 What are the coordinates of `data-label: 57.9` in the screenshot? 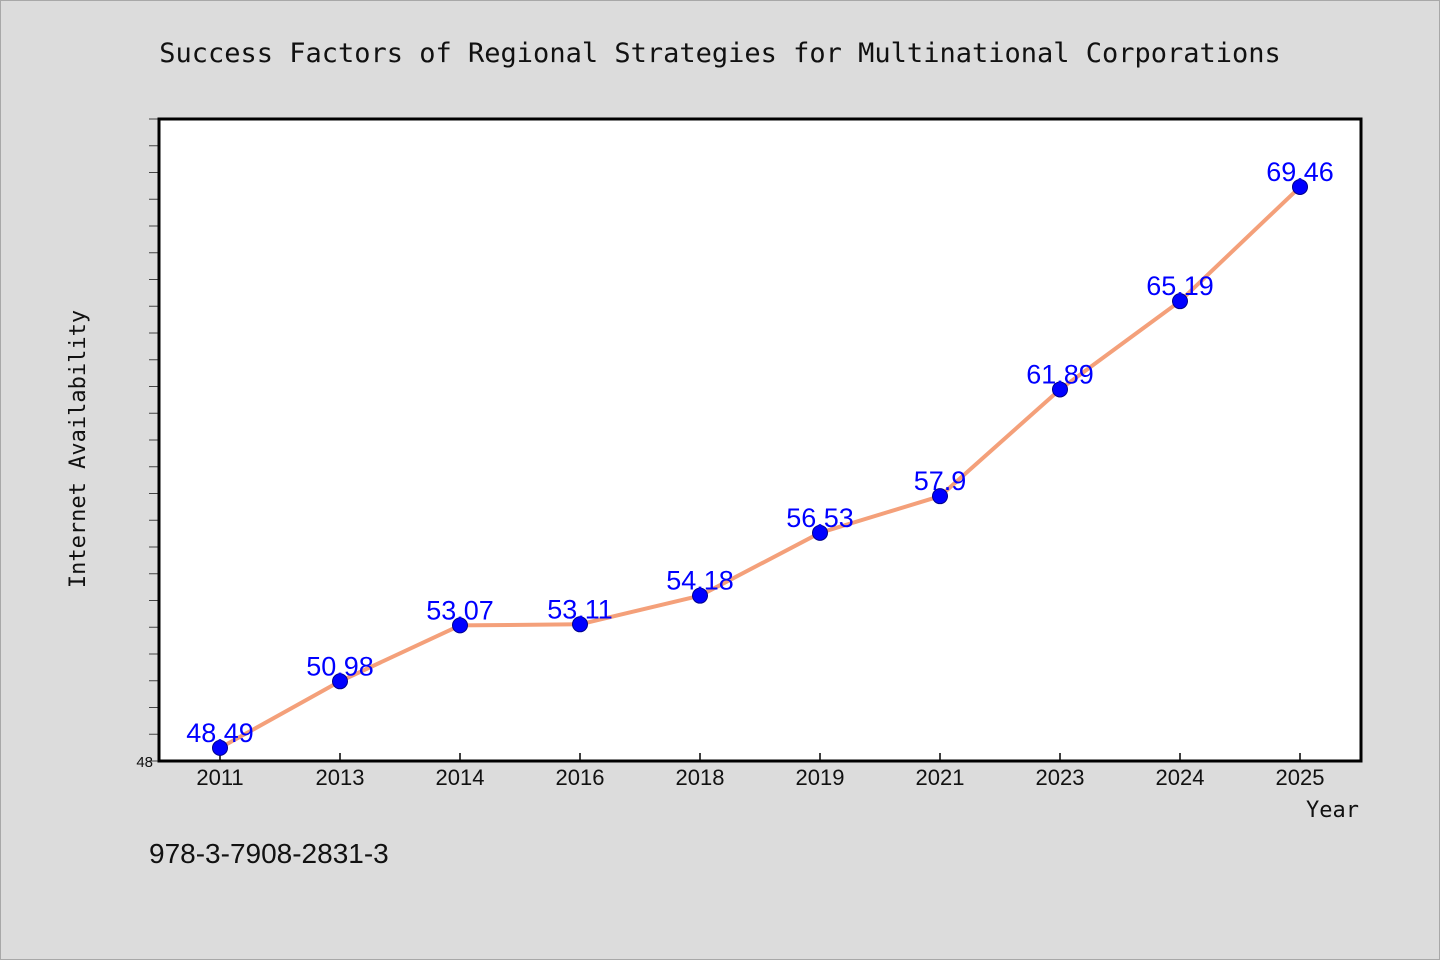 It's located at (940, 481).